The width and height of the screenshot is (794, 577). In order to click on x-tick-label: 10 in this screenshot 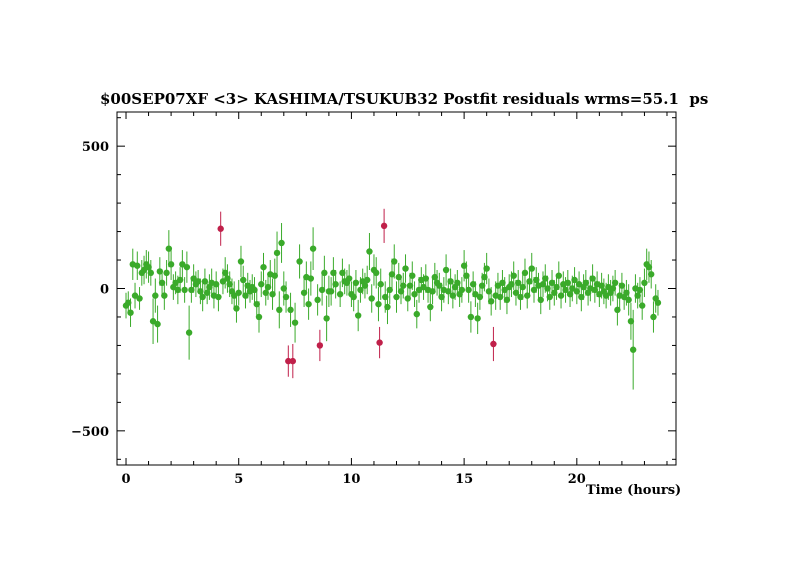, I will do `click(351, 479)`.